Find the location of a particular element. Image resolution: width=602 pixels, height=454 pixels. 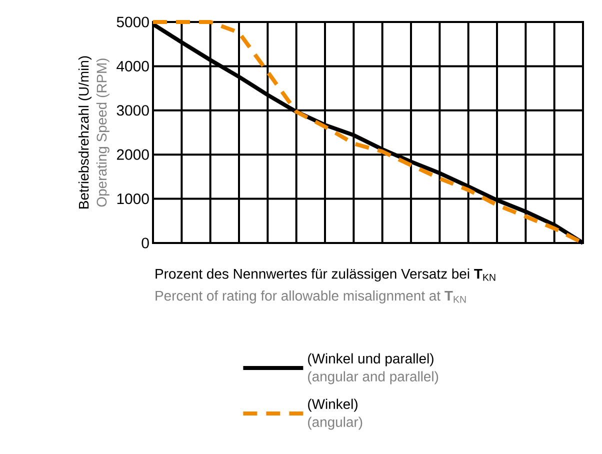

text: (angular and parallel) is located at coordinates (373, 377).